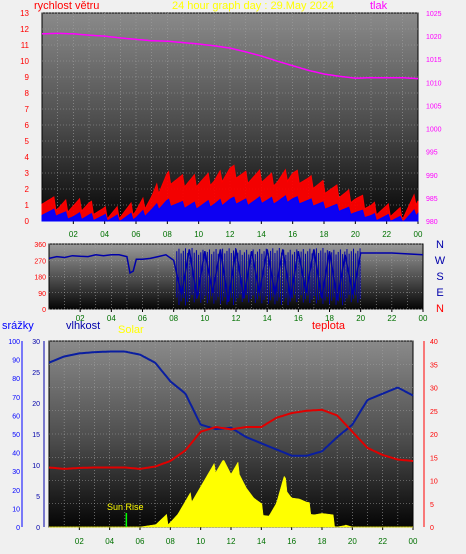  What do you see at coordinates (67, 6) in the screenshot?
I see `wind-axis-label: rychlost větru` at bounding box center [67, 6].